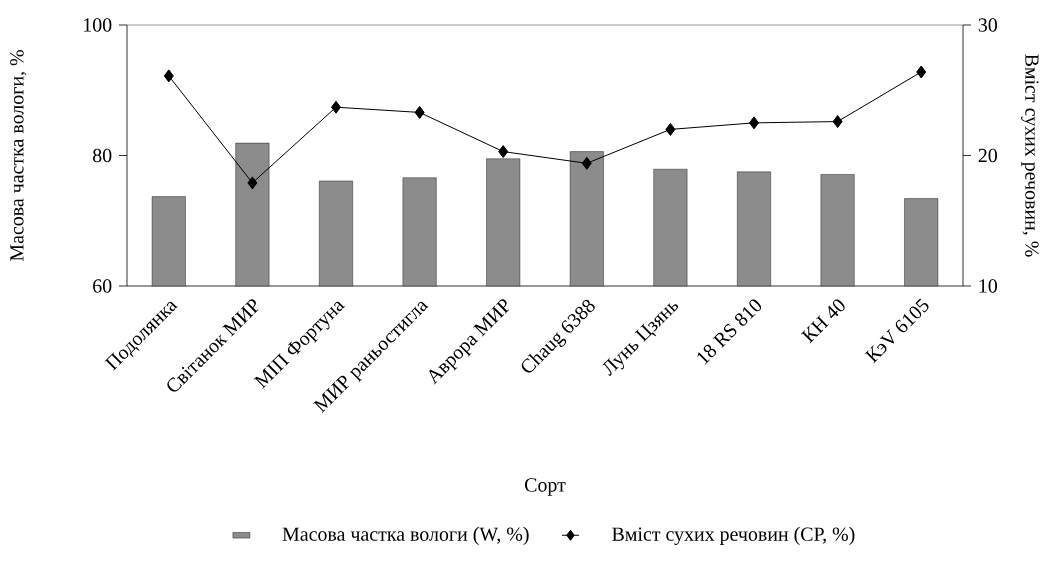  Describe the element at coordinates (102, 286) in the screenshot. I see `y-tick-label: 60` at that location.